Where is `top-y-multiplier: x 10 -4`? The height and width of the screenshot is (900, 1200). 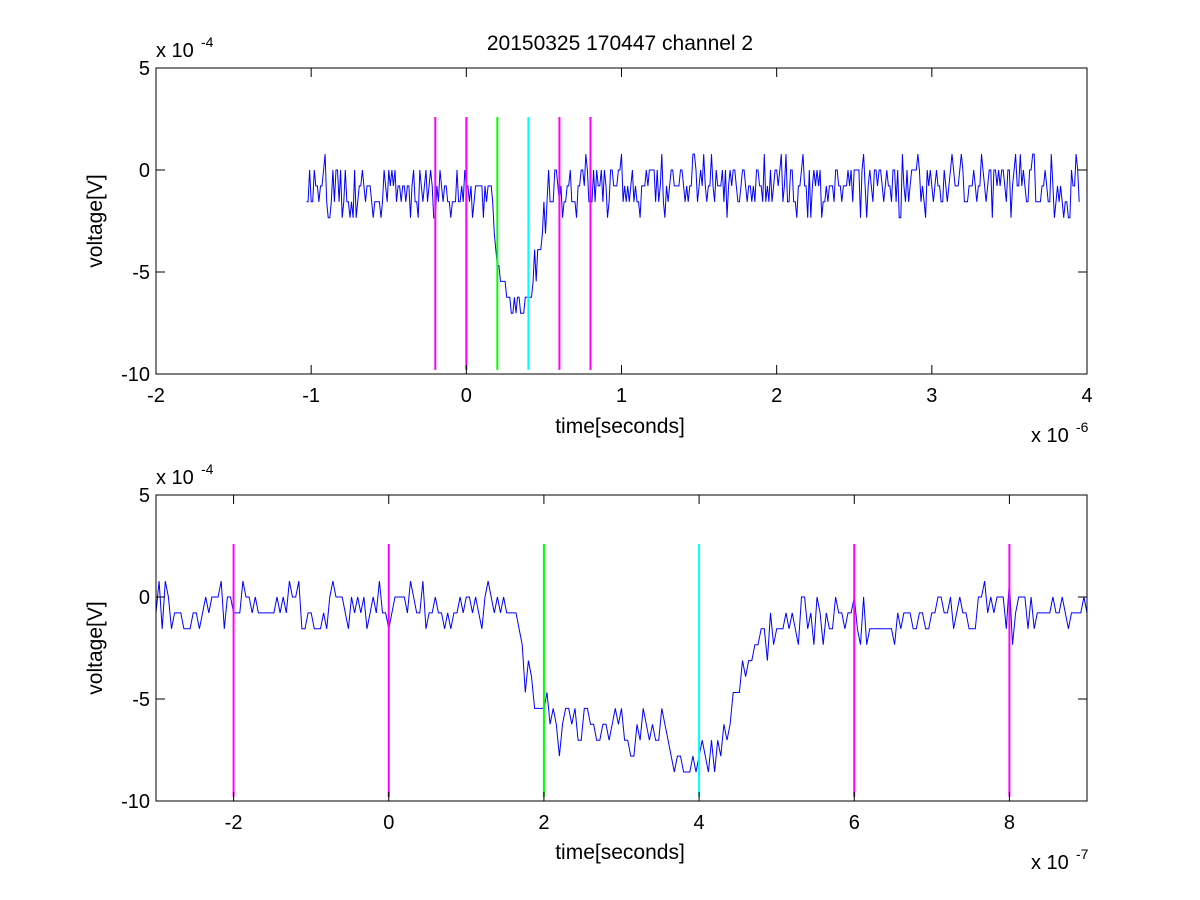
top-y-multiplier: x 10 -4 is located at coordinates (185, 48).